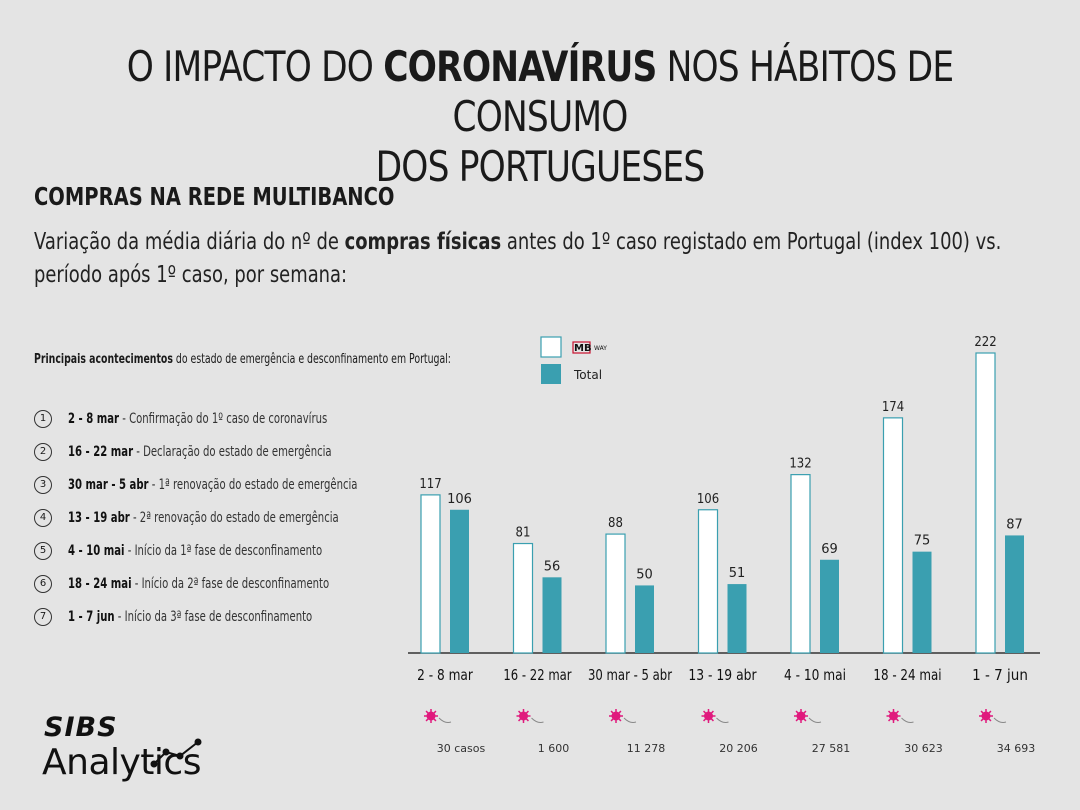 The image size is (1080, 810). What do you see at coordinates (907, 675) in the screenshot?
I see `x-tick-label: 18 - 24 mai` at bounding box center [907, 675].